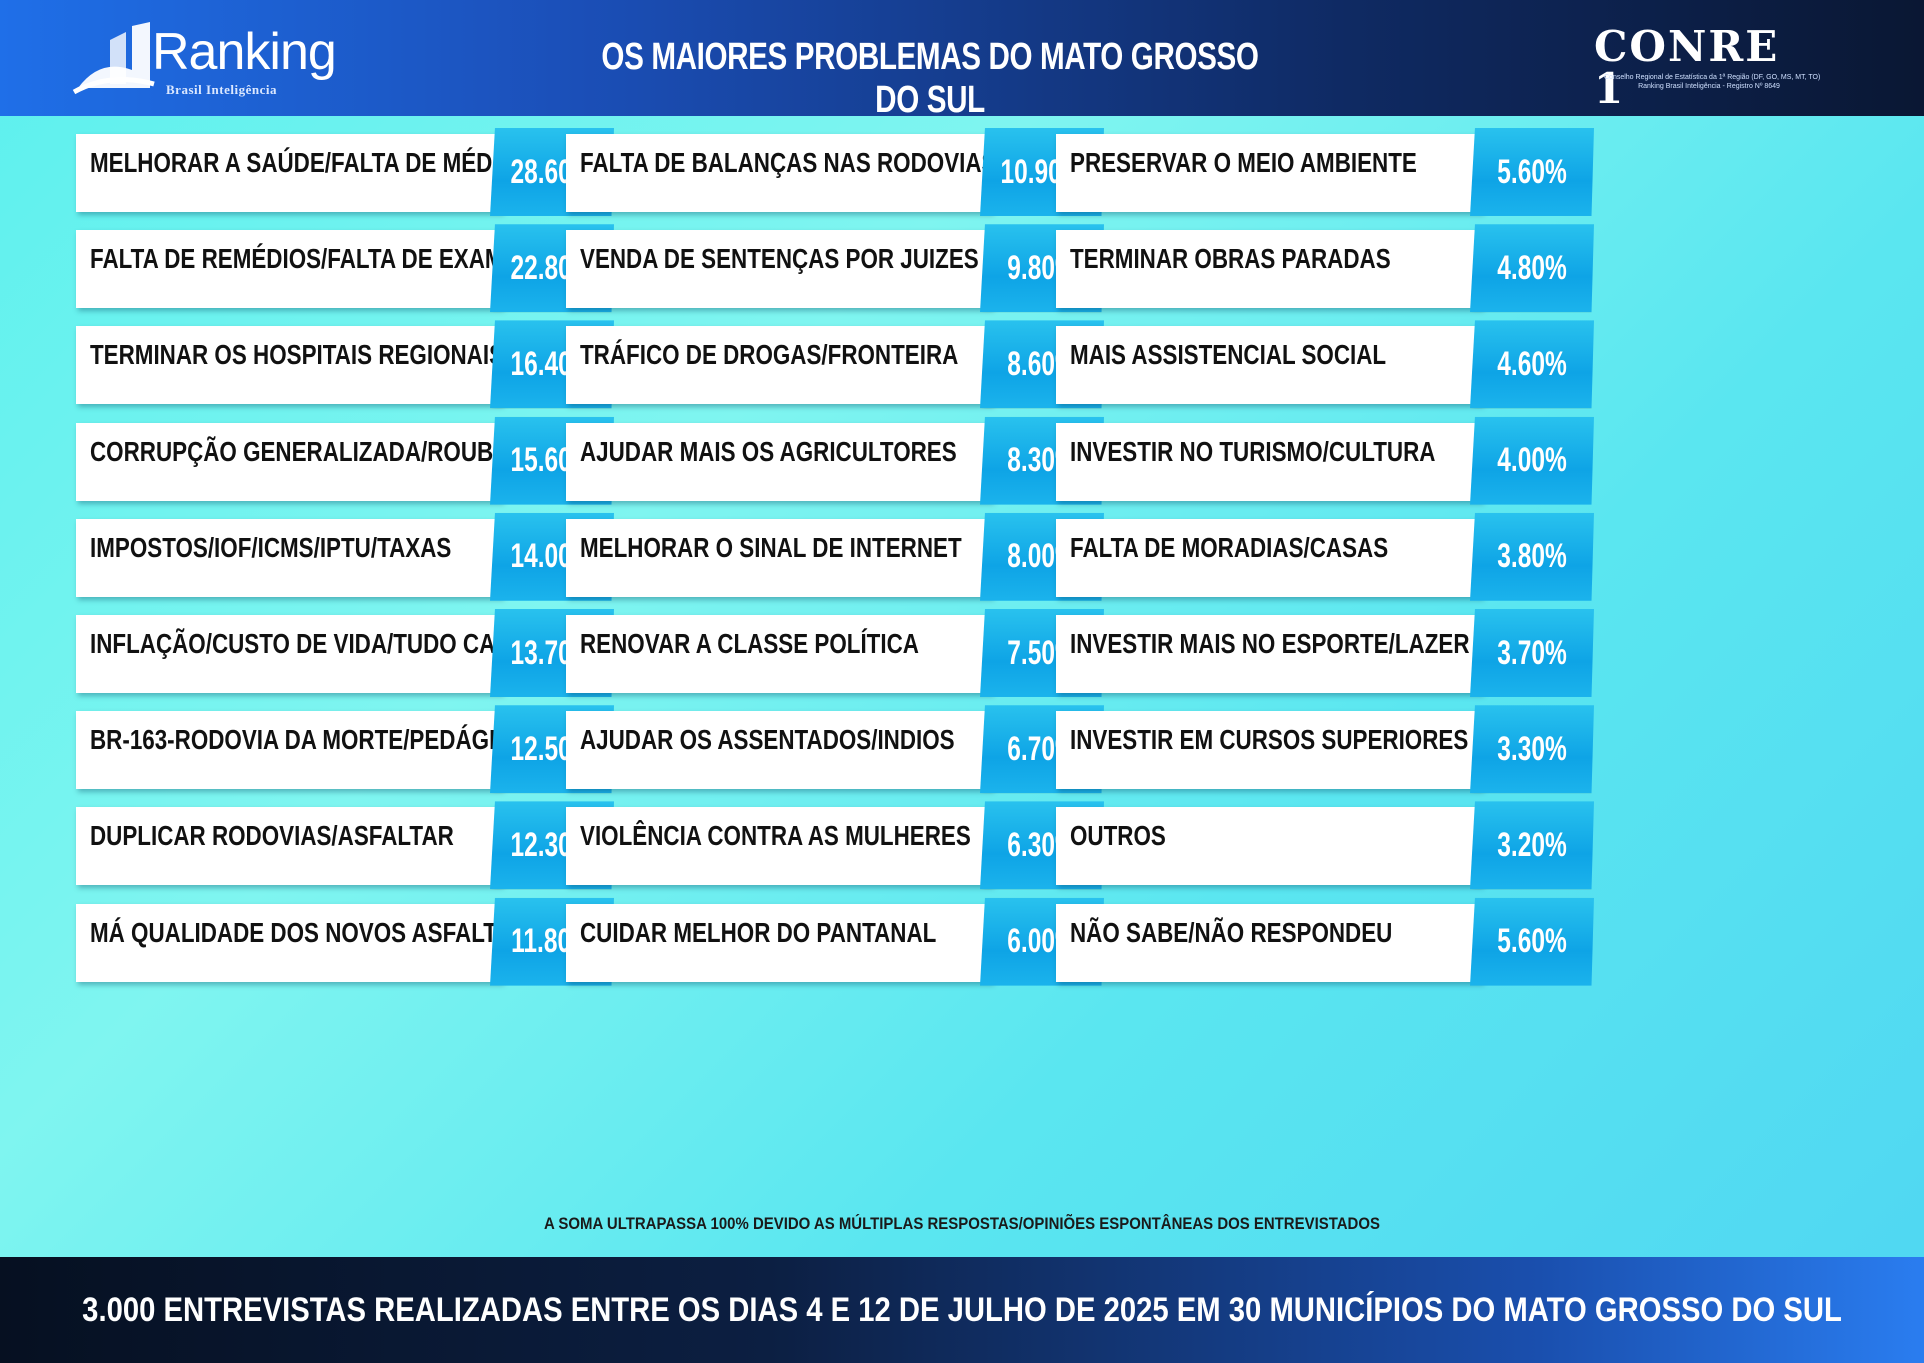  I want to click on problem-card: IMPOSTOS/IOF/ICMS/IPTU/TAXAS 14.00%, so click(337, 557).